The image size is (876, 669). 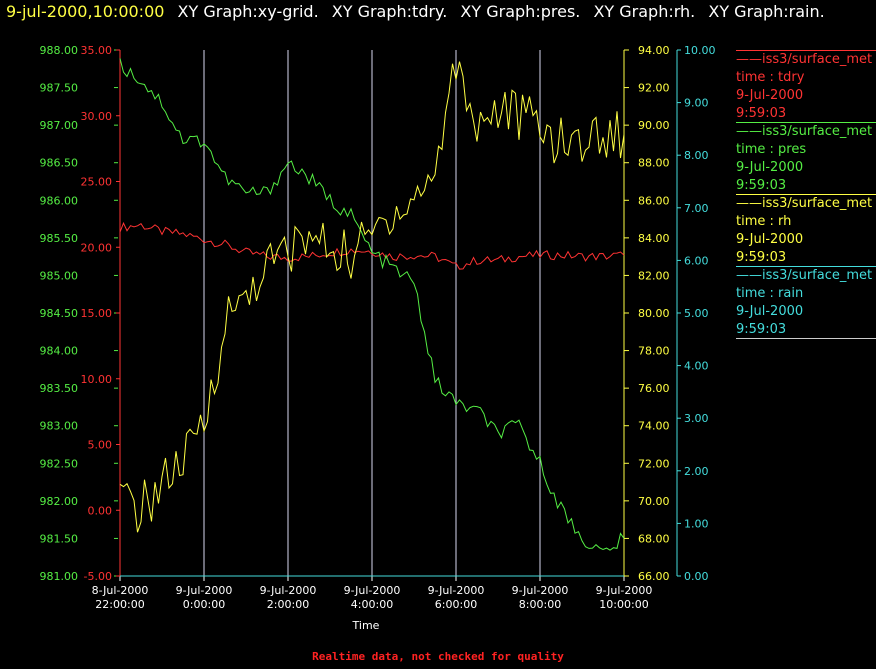 I want to click on pres-tick-label: 984.00, so click(x=59, y=351).